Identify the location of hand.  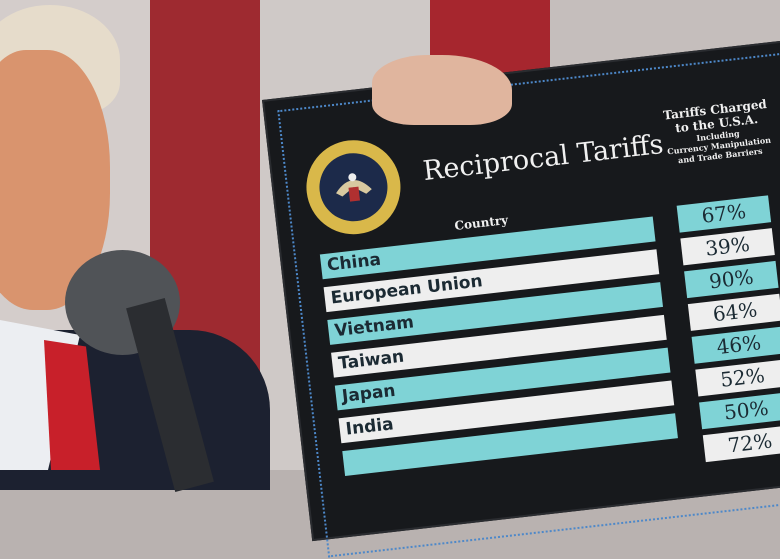
(442, 90).